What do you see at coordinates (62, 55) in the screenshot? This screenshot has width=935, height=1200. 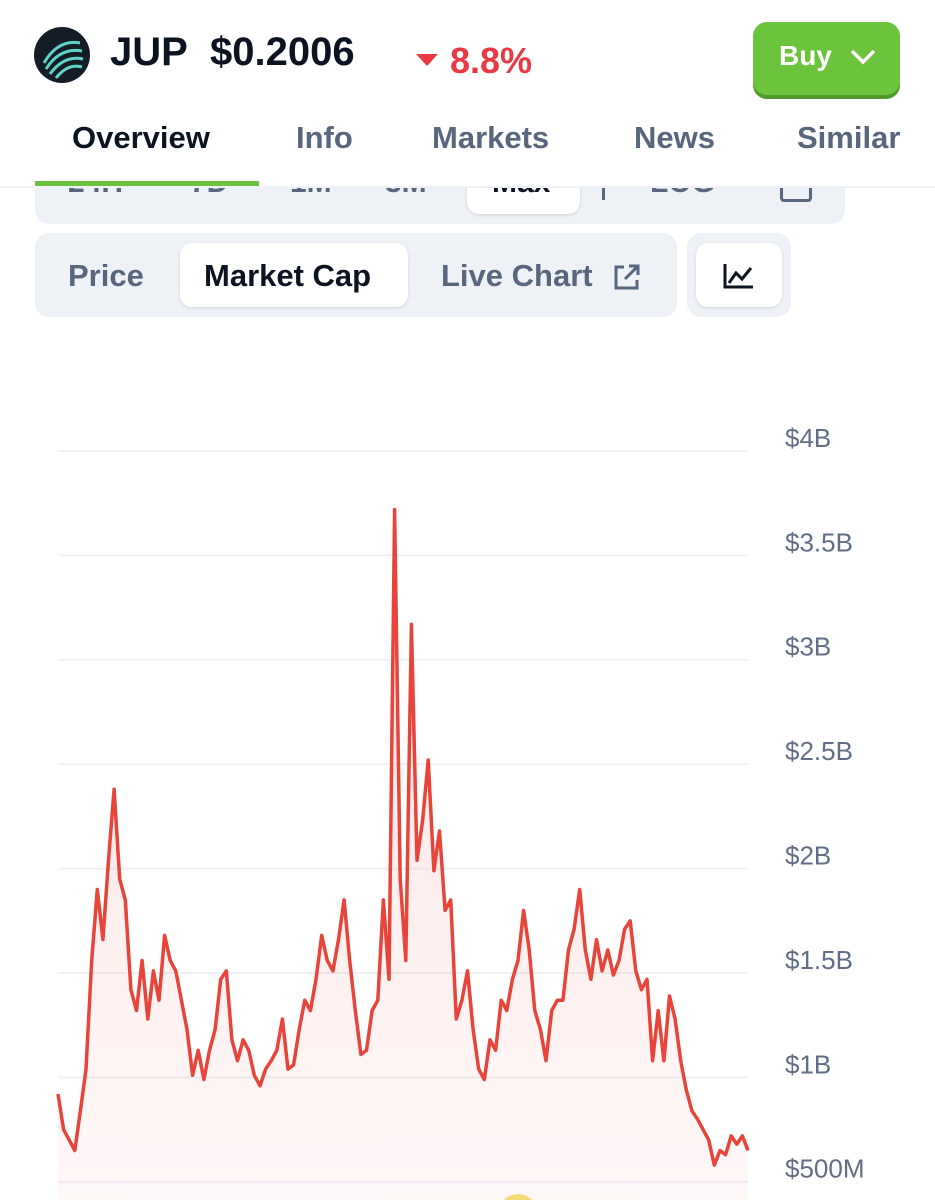 I see `logo` at bounding box center [62, 55].